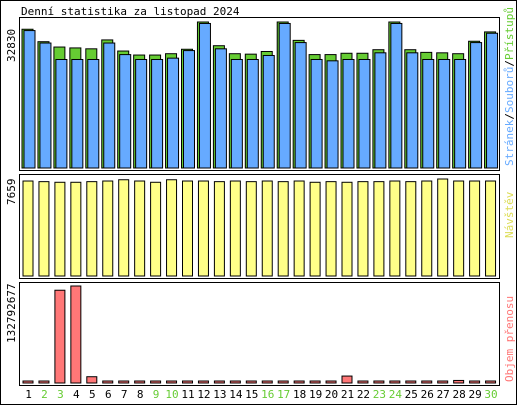 This screenshot has height=405, width=517. Describe the element at coordinates (267, 394) in the screenshot. I see `day-label-16: 16` at that location.